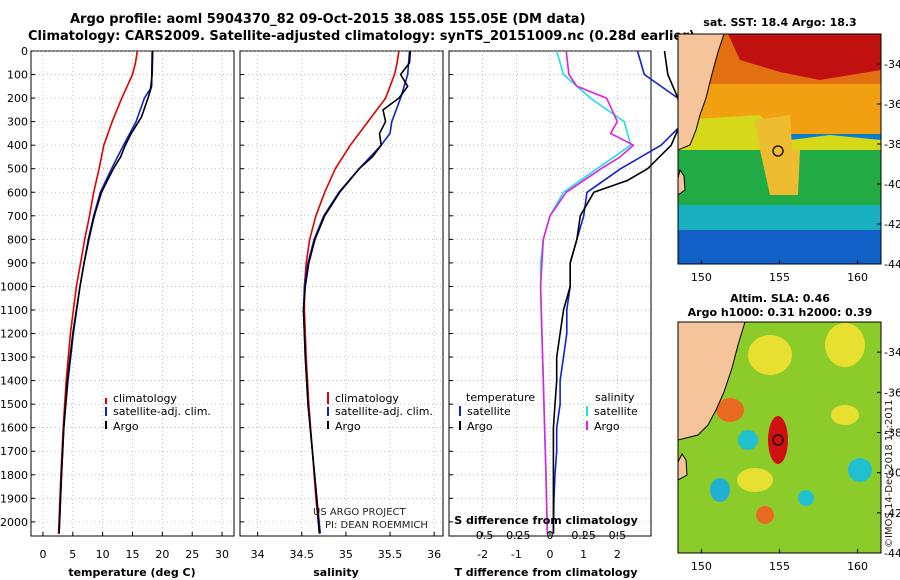 The image size is (900, 580). I want to click on difference-x-ticks: -2 -1 0 1 2, so click(549, 546).